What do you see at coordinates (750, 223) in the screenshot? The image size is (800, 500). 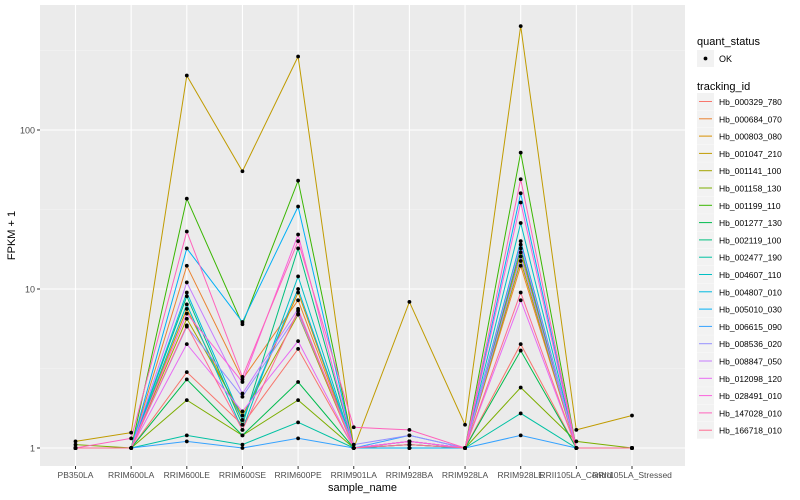 I see `legend-label: Hb_001277_130` at bounding box center [750, 223].